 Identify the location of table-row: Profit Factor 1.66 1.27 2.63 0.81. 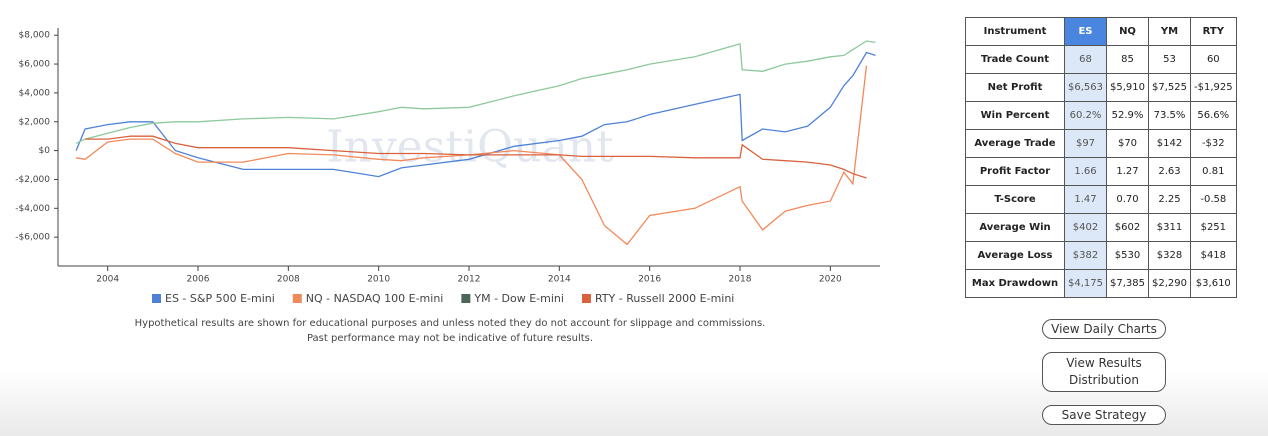
(1101, 171).